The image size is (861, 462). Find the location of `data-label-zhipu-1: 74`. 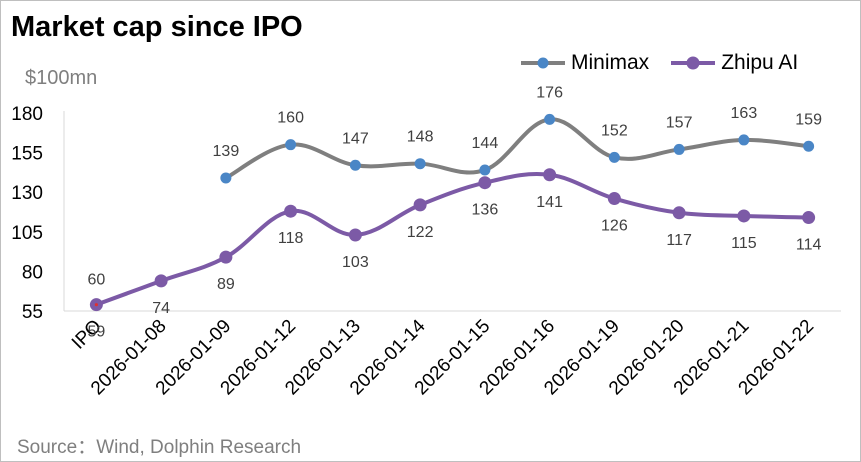

data-label-zhipu-1: 74 is located at coordinates (161, 308).